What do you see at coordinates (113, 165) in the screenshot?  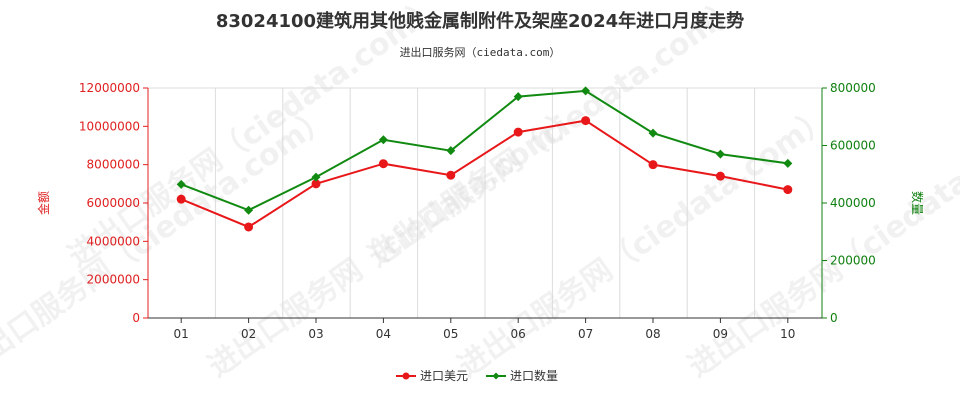 I see `left-tick-label-4: 8000000` at bounding box center [113, 165].